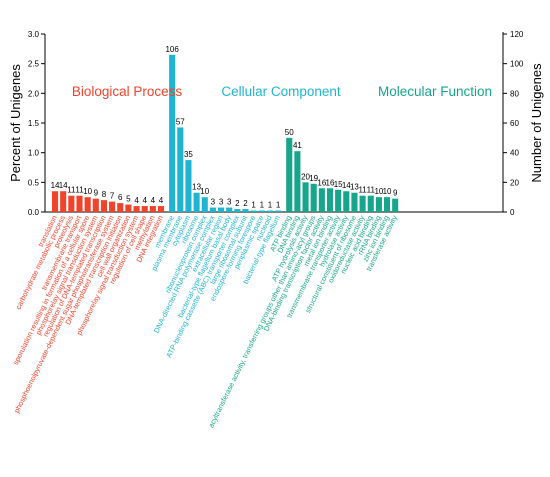 The height and width of the screenshot is (477, 550). What do you see at coordinates (512, 212) in the screenshot?
I see `right-tick-label: 0` at bounding box center [512, 212].